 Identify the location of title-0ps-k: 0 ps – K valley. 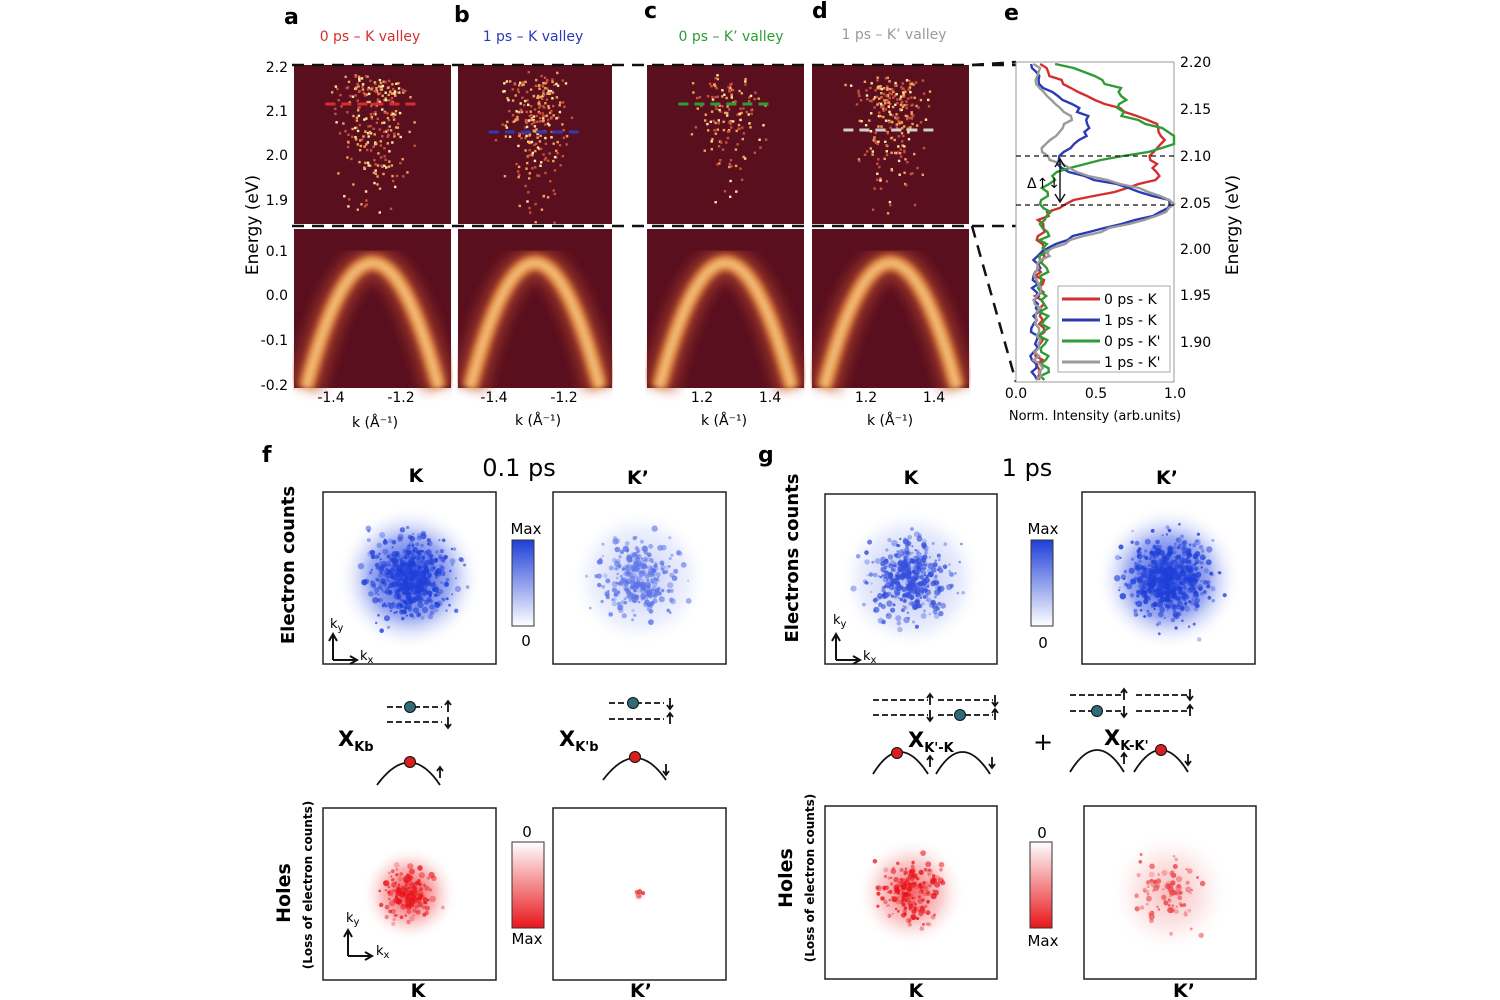
(370, 37).